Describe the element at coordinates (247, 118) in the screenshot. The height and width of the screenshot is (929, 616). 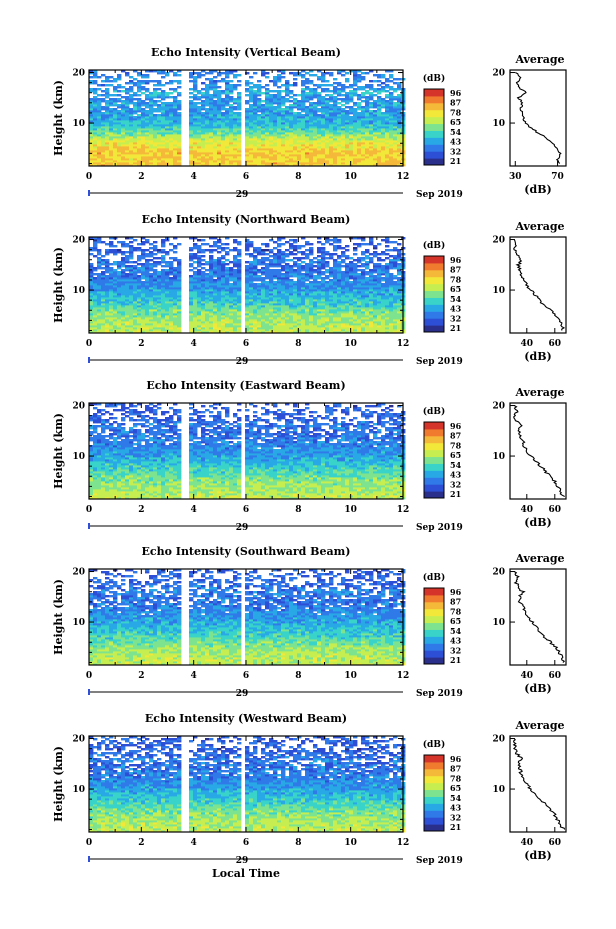
I see `heatmap-cells` at that location.